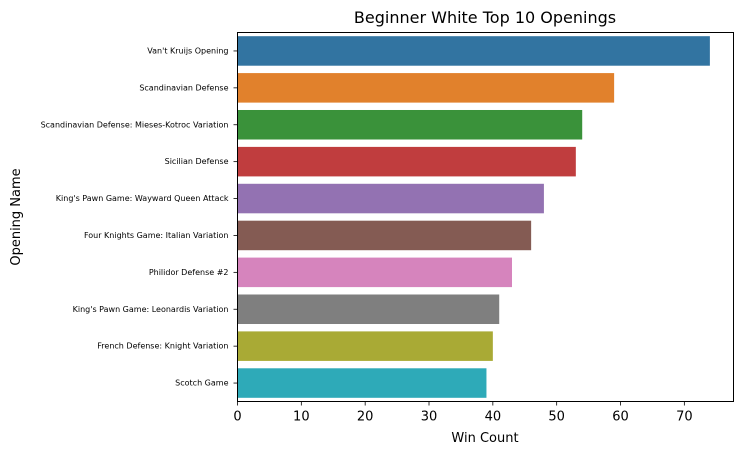  Describe the element at coordinates (16, 216) in the screenshot. I see `y-axis-title: Opening Name` at that location.